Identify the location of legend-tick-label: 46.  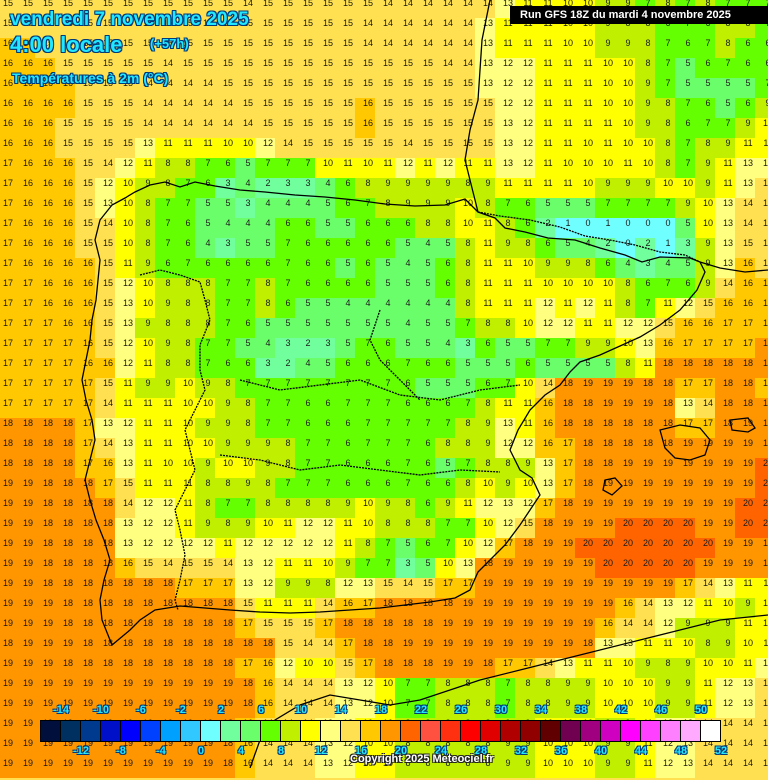
(661, 710).